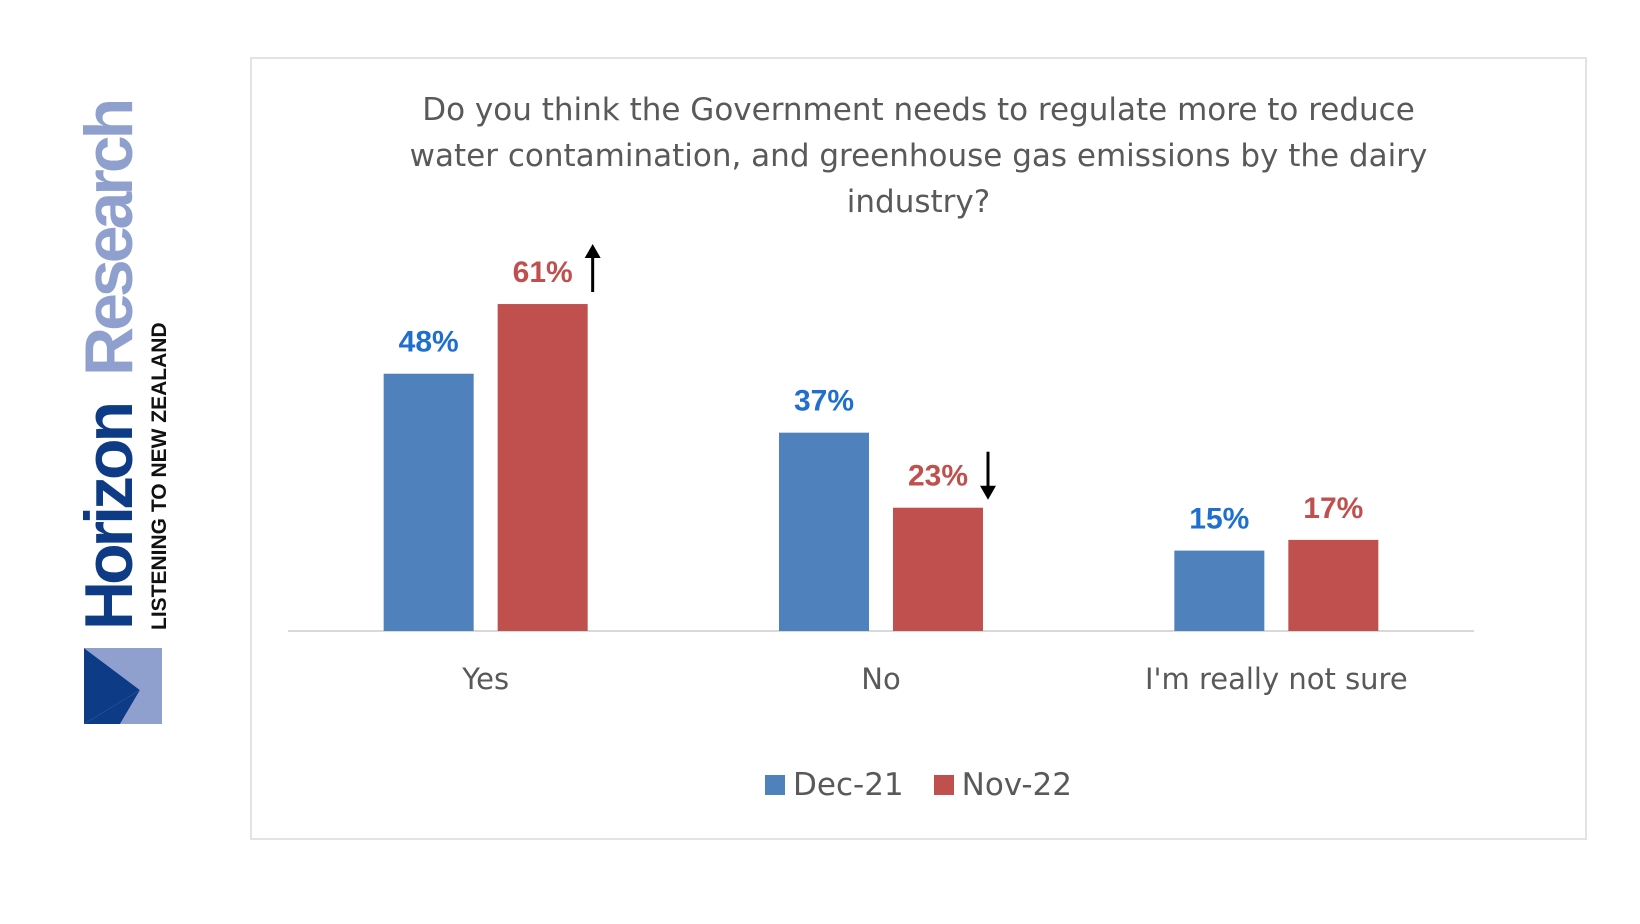  Describe the element at coordinates (123, 686) in the screenshot. I see `logo-mark-icon` at that location.